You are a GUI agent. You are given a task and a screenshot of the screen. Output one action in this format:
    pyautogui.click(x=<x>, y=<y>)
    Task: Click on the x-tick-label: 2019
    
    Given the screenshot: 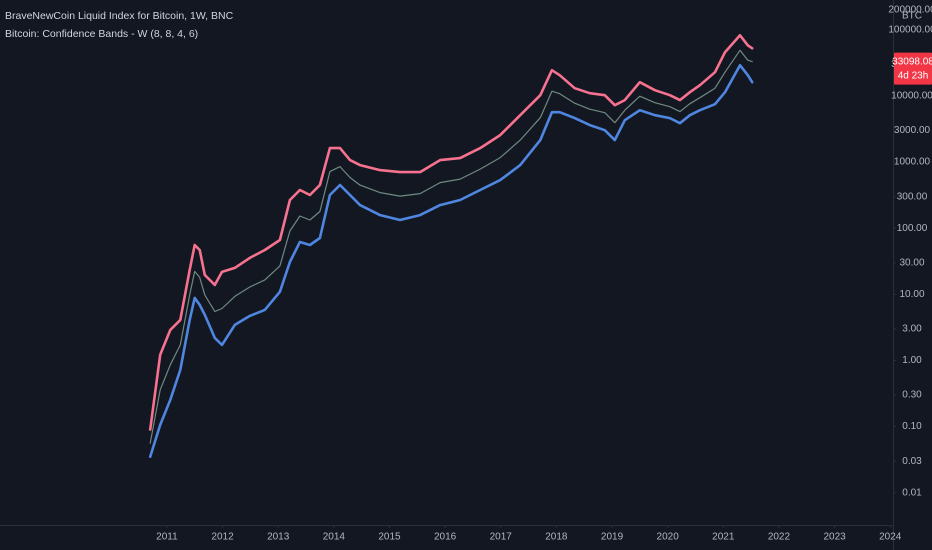 What is the action you would take?
    pyautogui.click(x=612, y=537)
    